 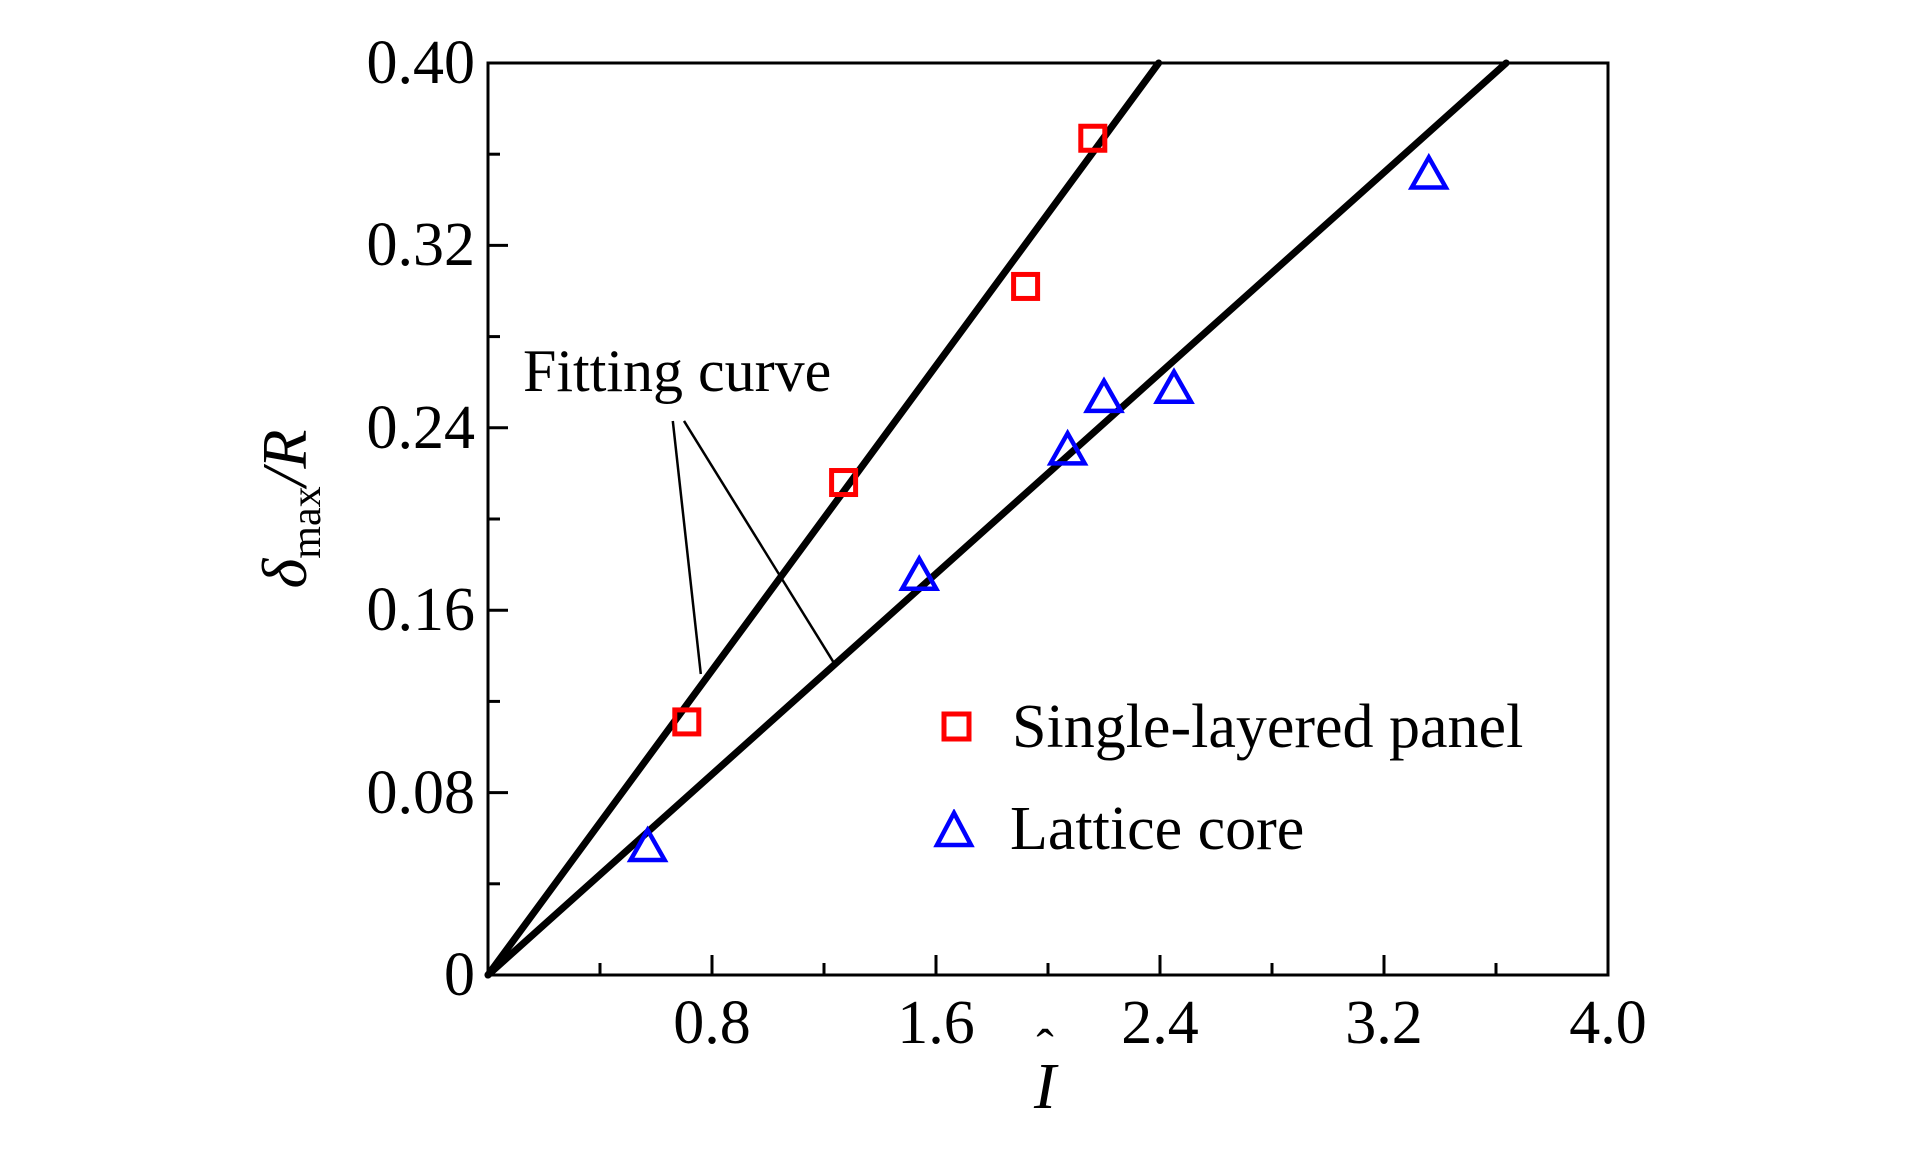 I want to click on y-axis-title-subscript: max, so click(x=307, y=522).